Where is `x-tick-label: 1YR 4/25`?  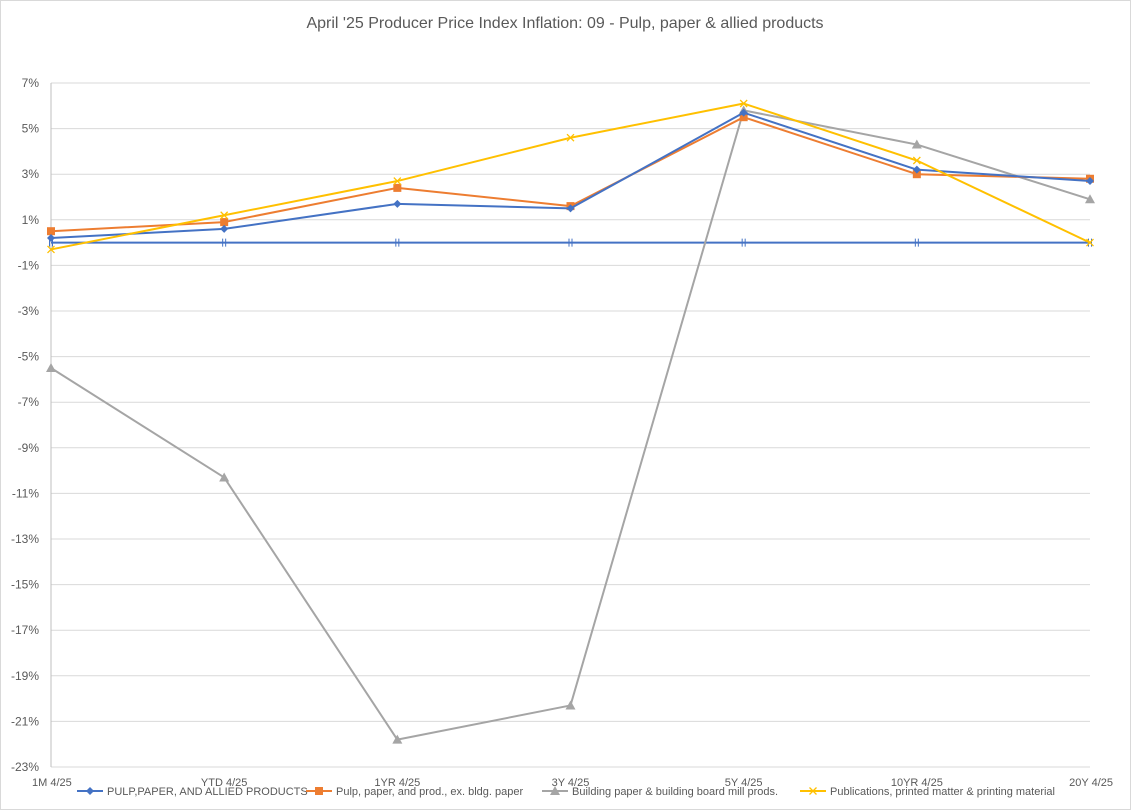
x-tick-label: 1YR 4/25 is located at coordinates (397, 783).